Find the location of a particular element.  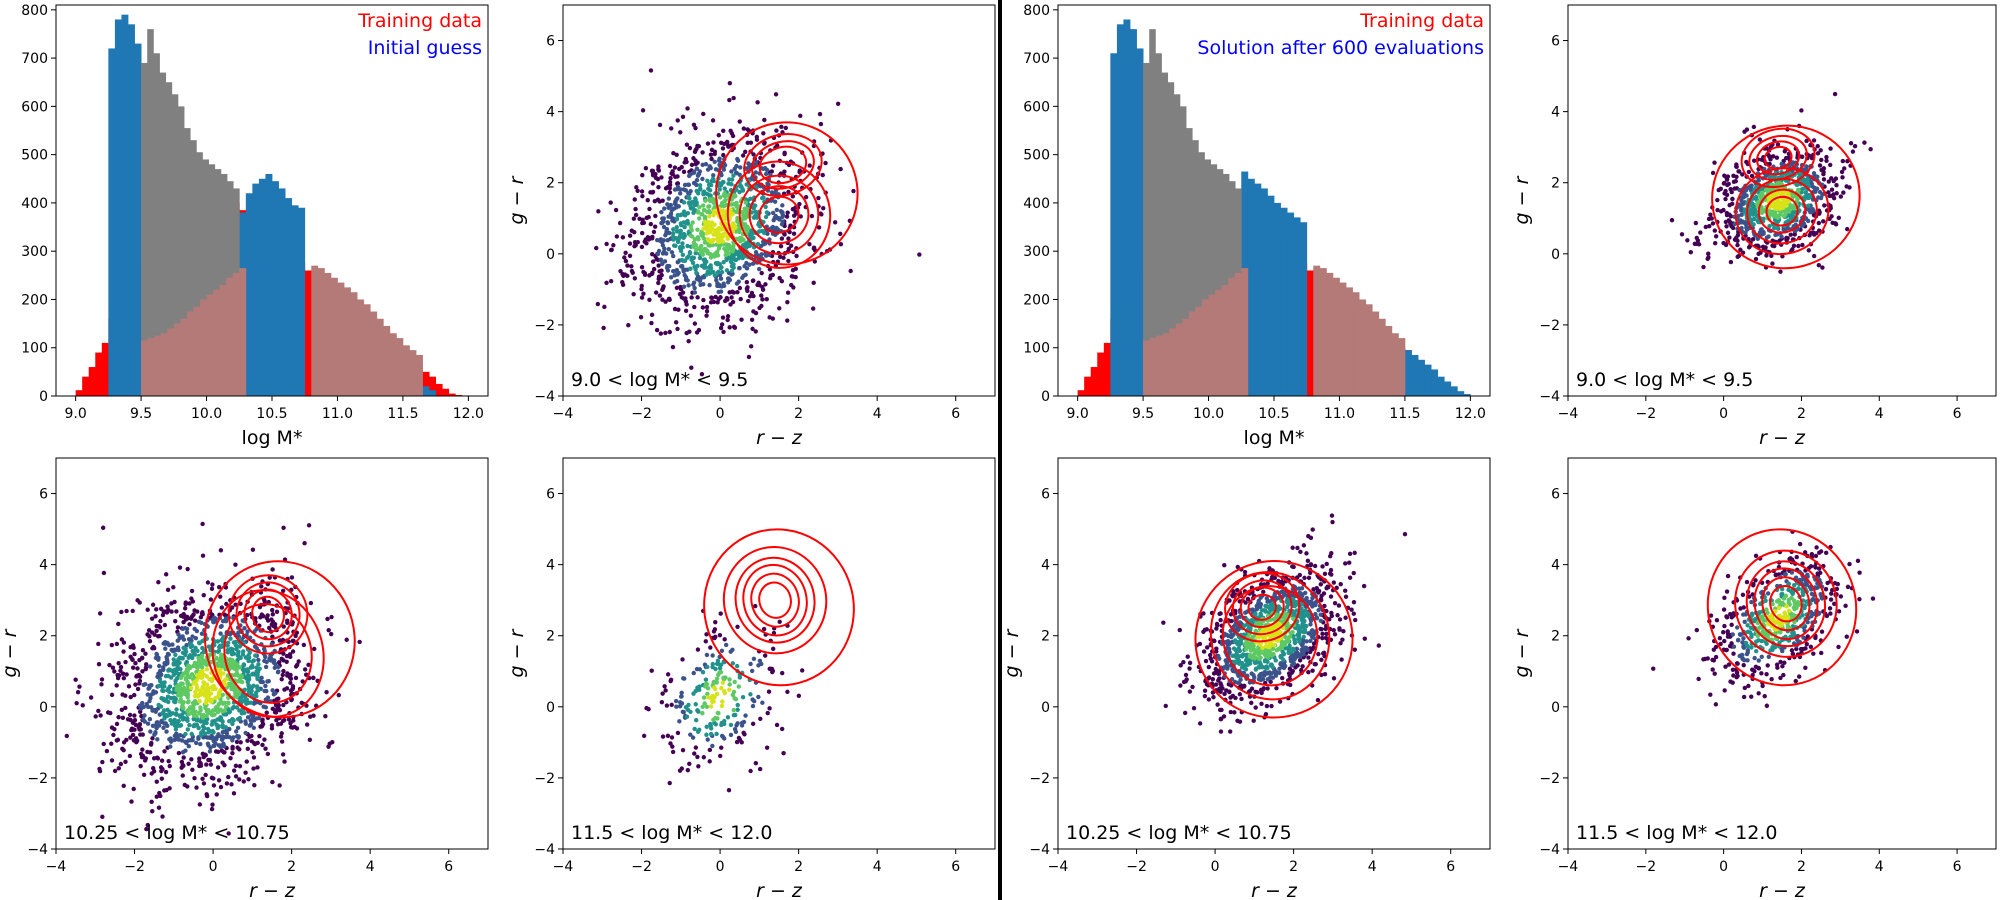

y-tick-label: 0 is located at coordinates (1045, 397).